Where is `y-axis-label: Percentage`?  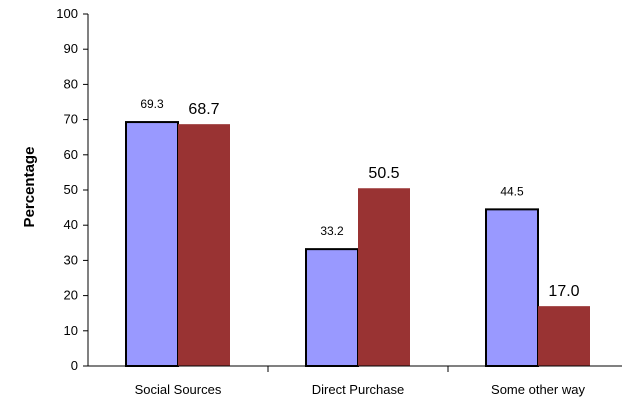
y-axis-label: Percentage is located at coordinates (29, 187).